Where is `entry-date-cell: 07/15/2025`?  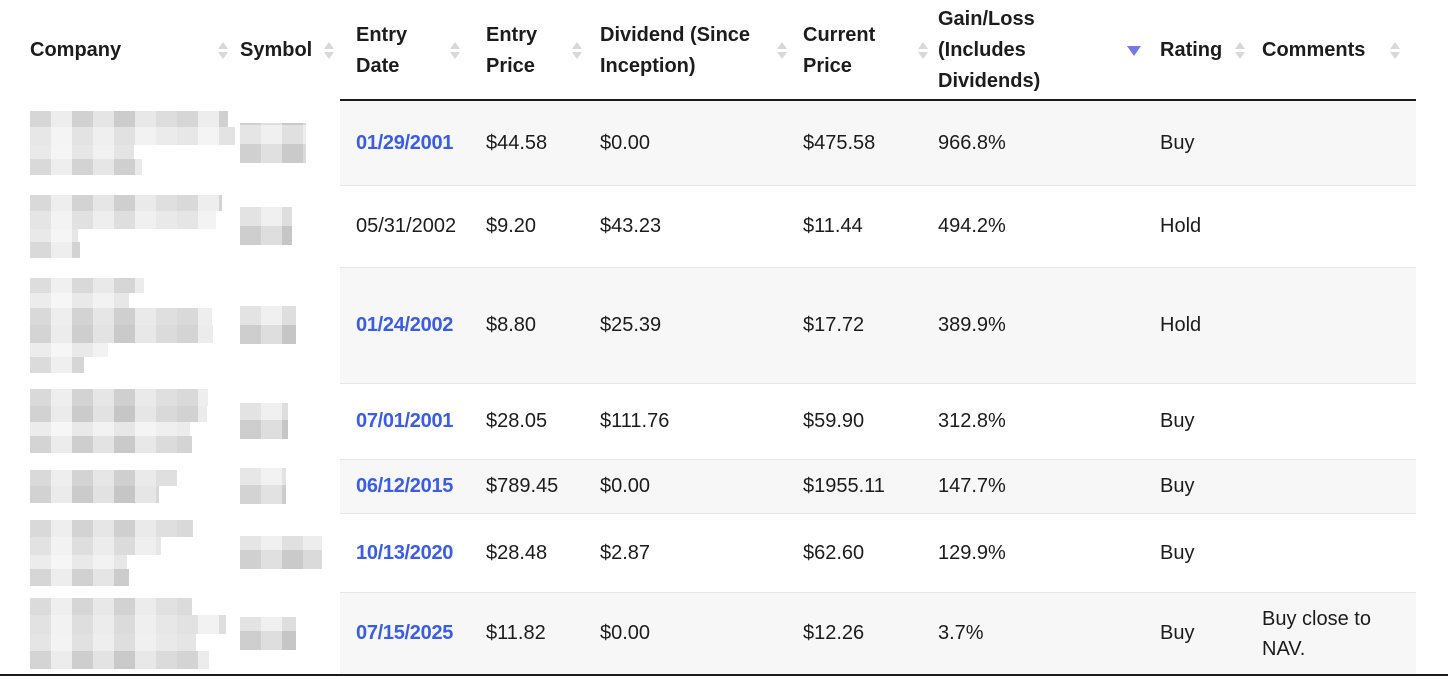 entry-date-cell: 07/15/2025 is located at coordinates (406, 633).